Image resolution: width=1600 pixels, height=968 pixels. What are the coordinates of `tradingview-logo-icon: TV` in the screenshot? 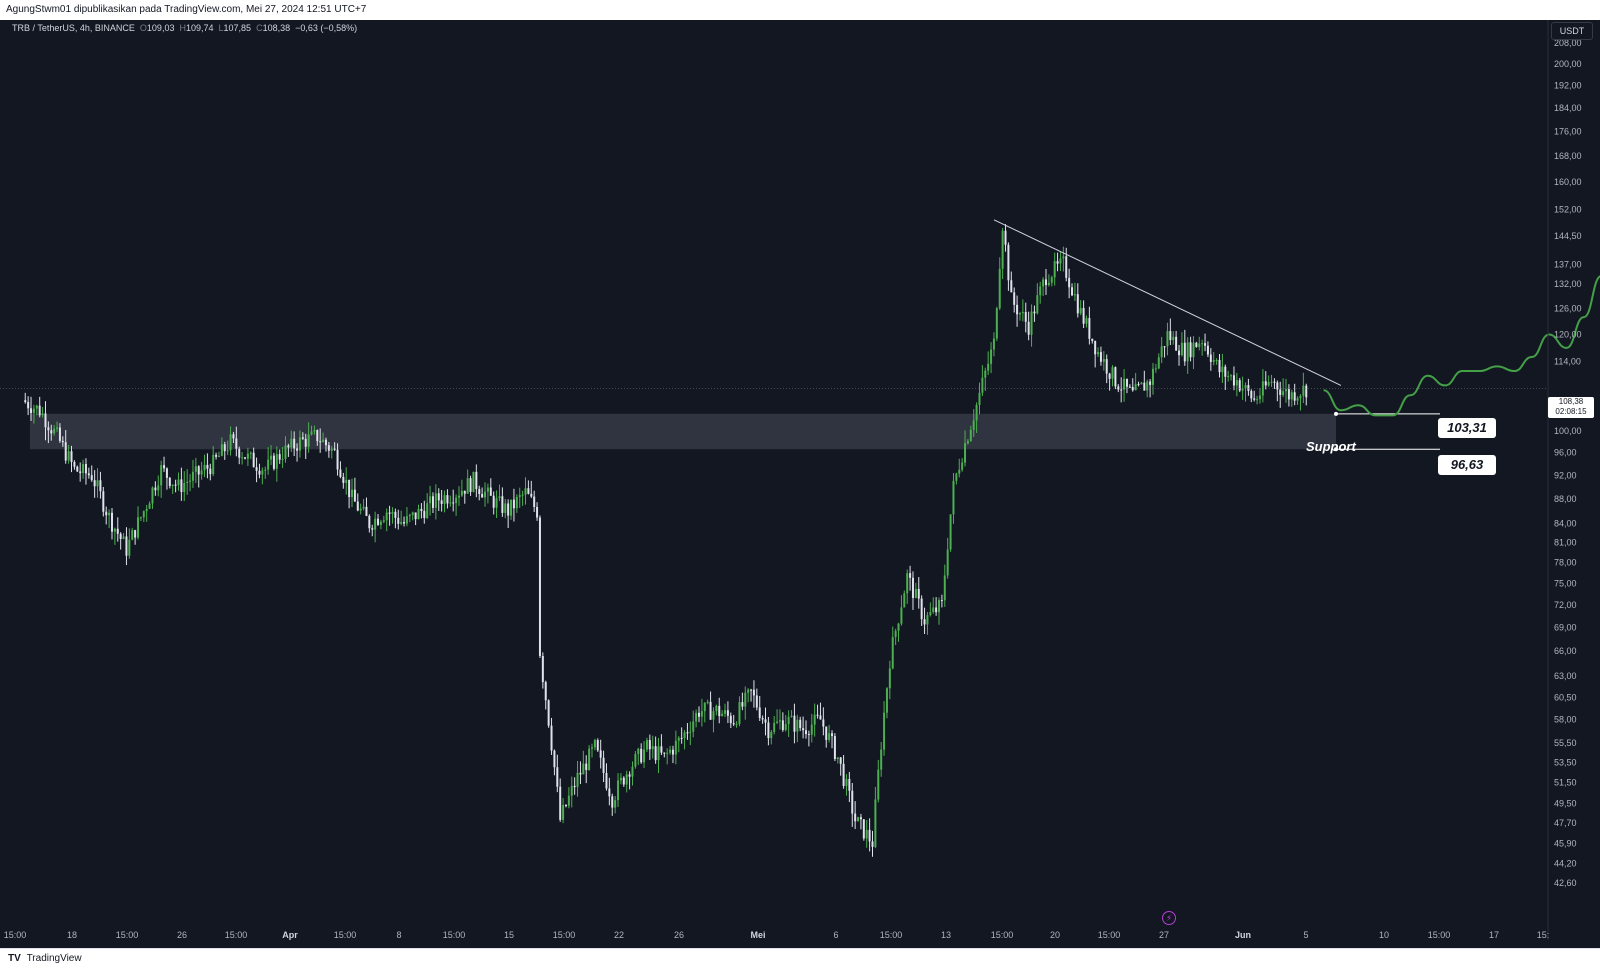 It's located at (14, 958).